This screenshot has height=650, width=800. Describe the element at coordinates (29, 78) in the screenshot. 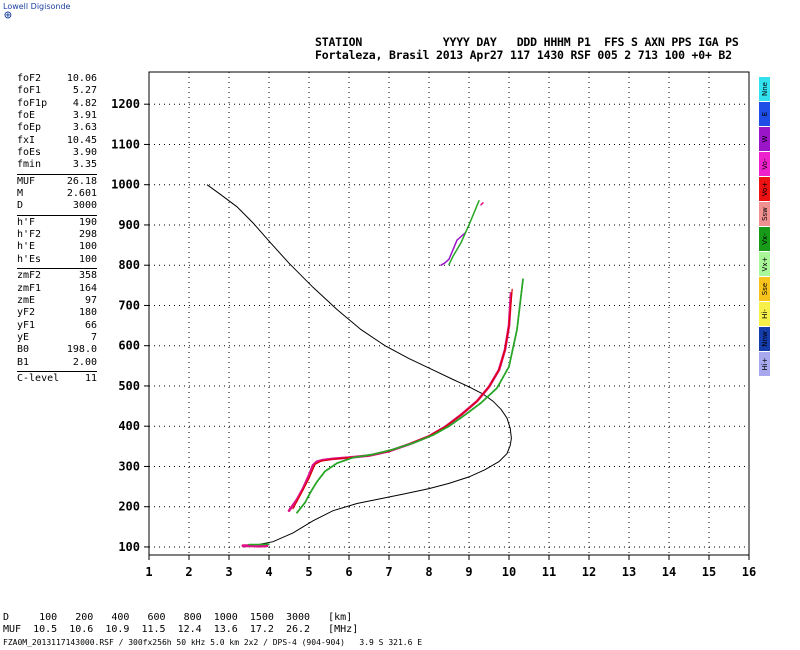

I see `param-key: foF2` at that location.